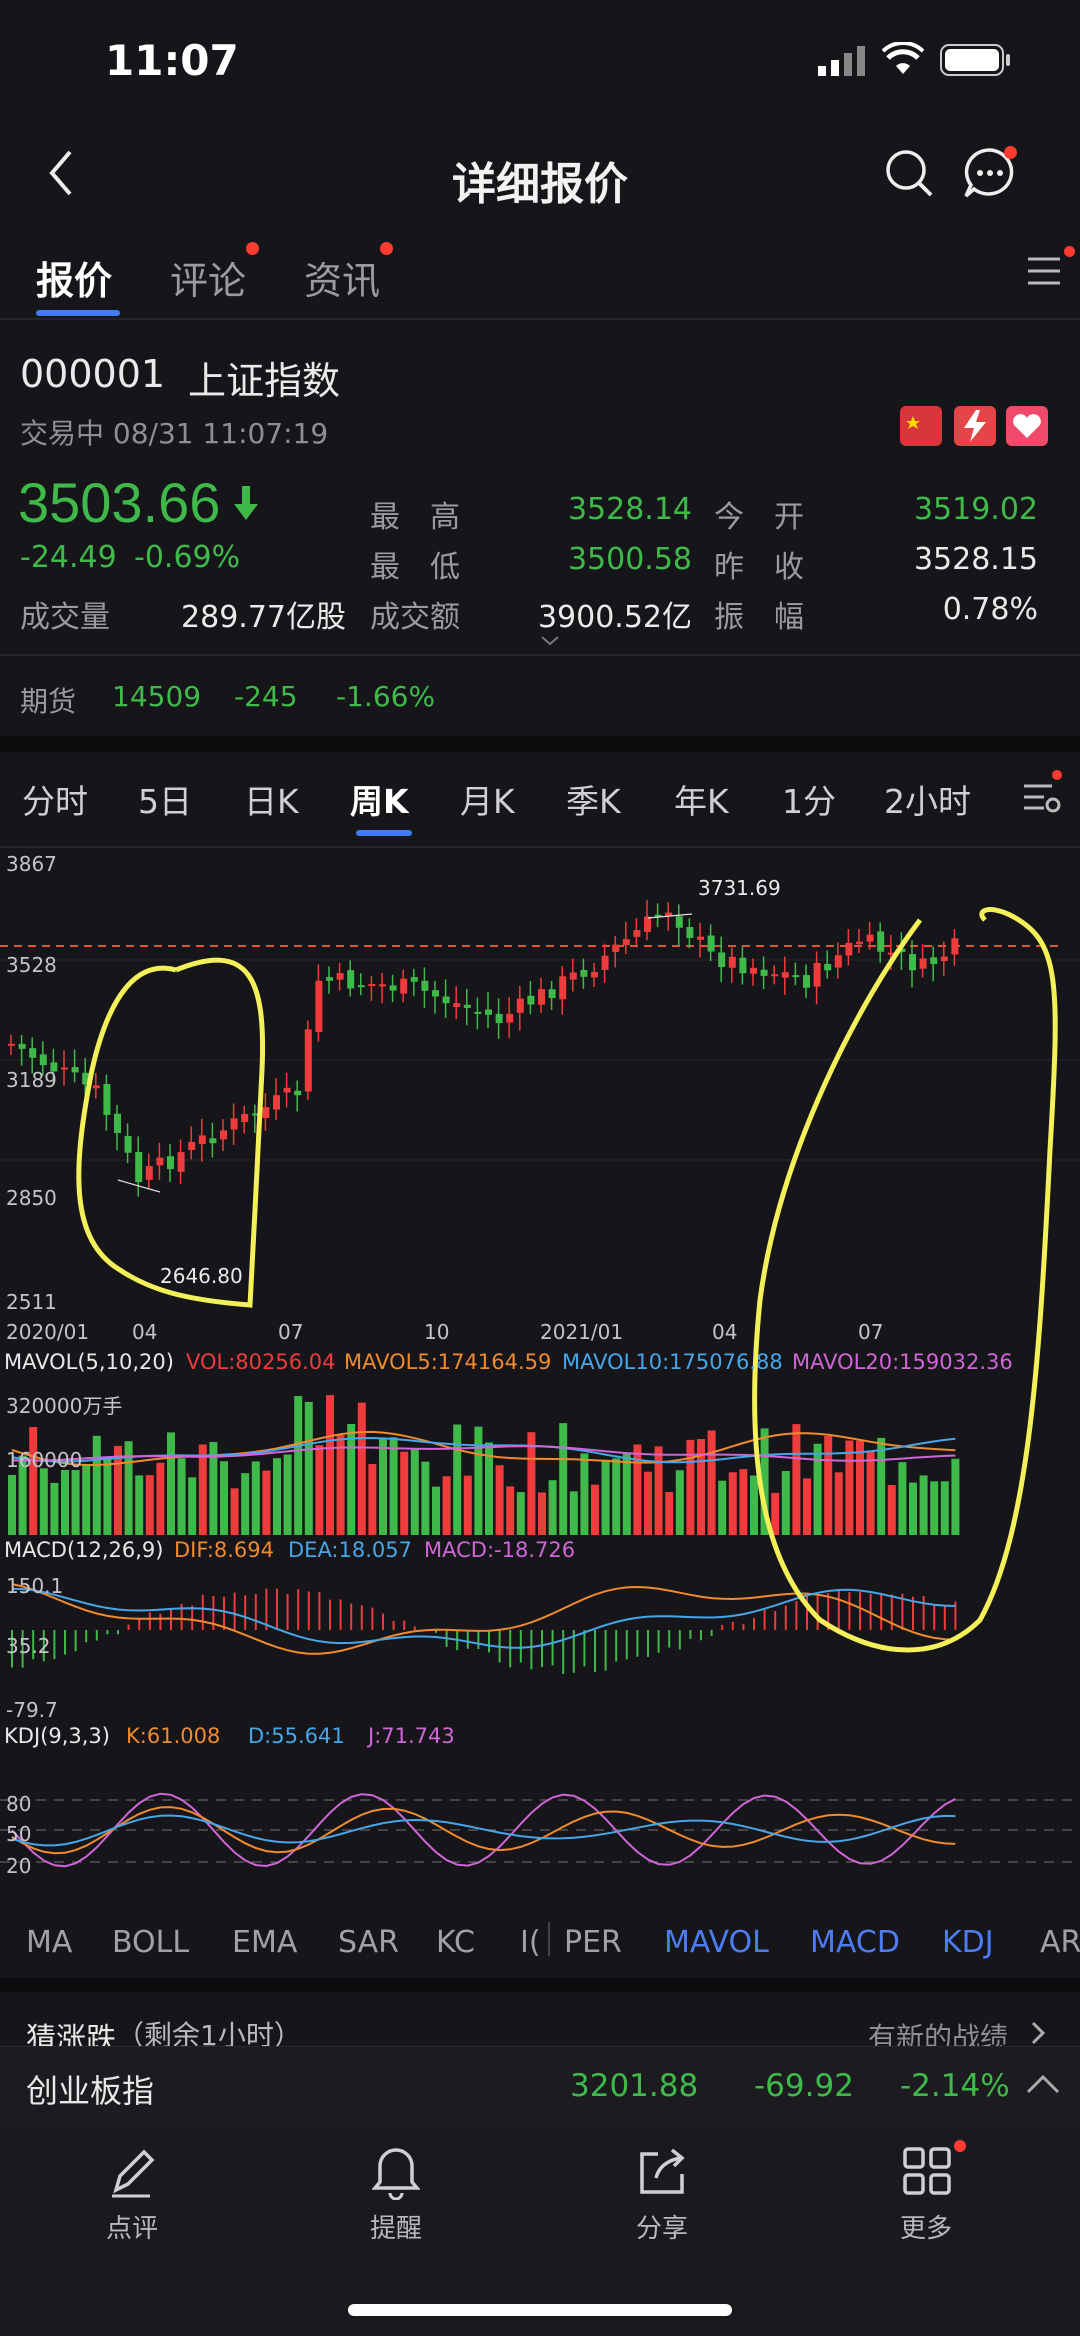  Describe the element at coordinates (661, 2229) in the screenshot. I see `nav-share-label: 分享` at that location.